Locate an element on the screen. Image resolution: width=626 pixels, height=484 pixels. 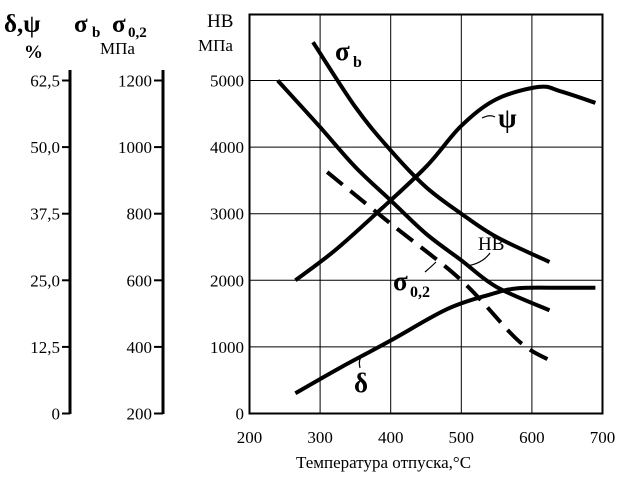
x-ticks: 200 300 400 500 600 700 is located at coordinates (426, 437).